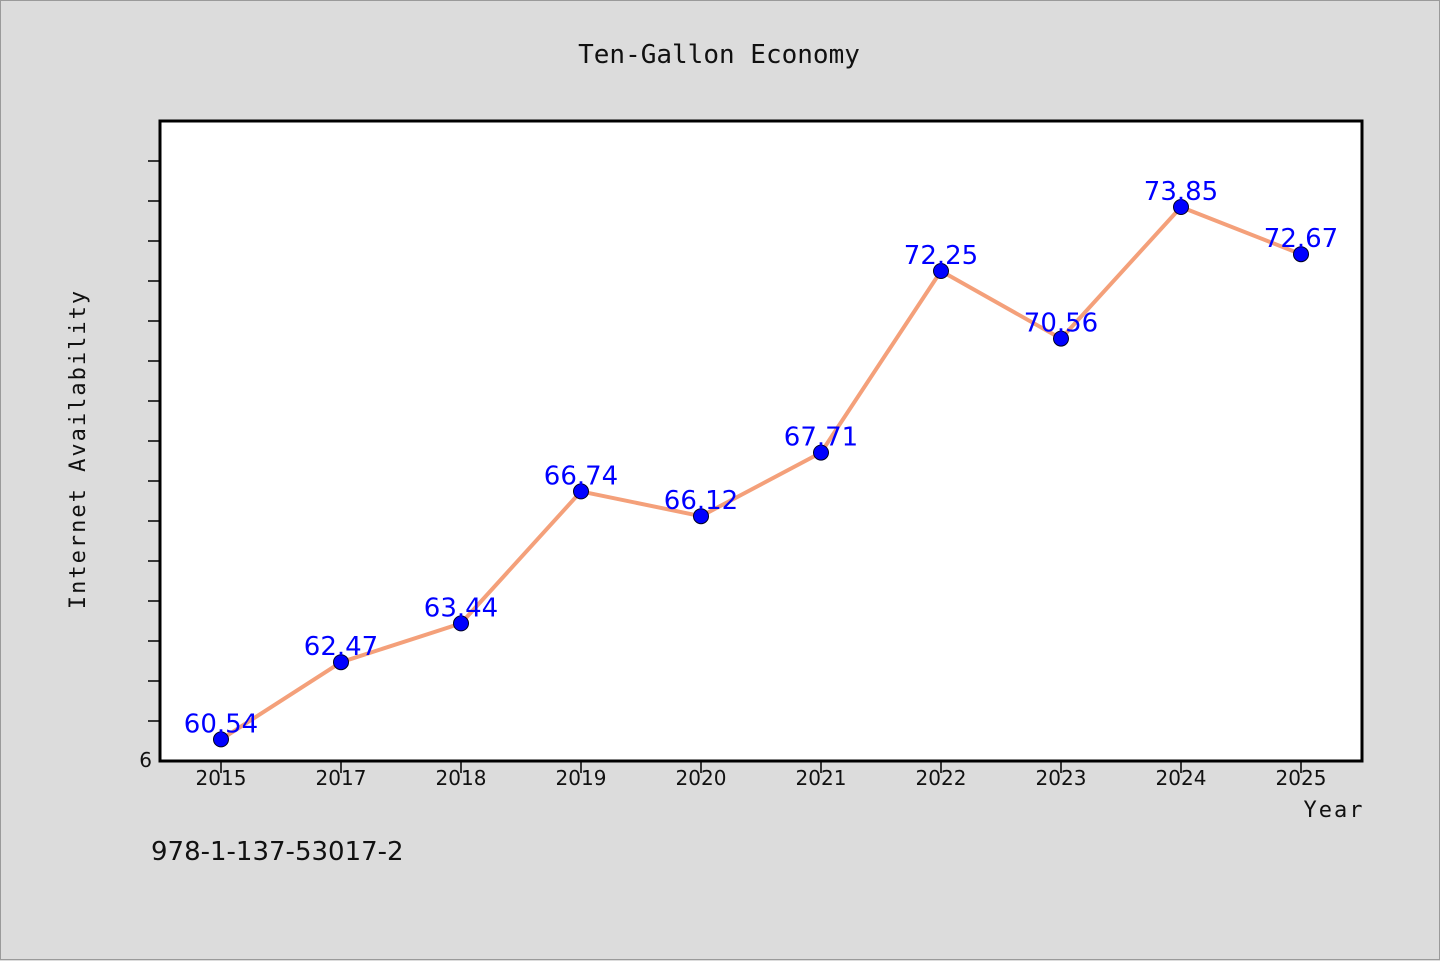 This screenshot has height=961, width=1440. What do you see at coordinates (761, 775) in the screenshot?
I see `x-axis-ticks: 2015 2017 2018 2019 2020 2021 2022 2023 2024 2025` at bounding box center [761, 775].